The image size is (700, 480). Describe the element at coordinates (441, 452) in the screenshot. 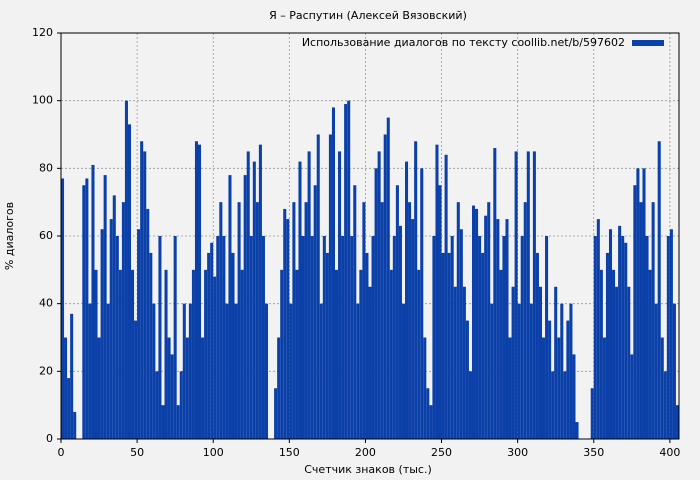

I see `x-tick-label: 250` at that location.